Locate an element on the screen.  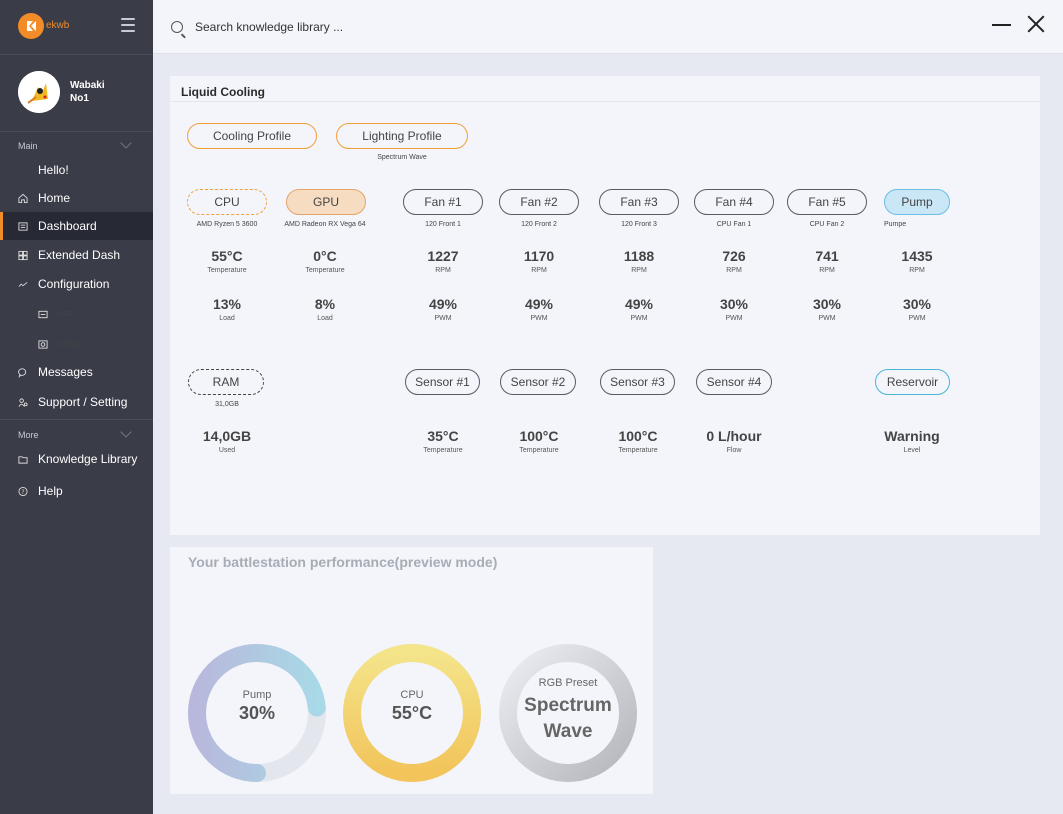
component-sub: CPU Fan 2 is located at coordinates (827, 224).